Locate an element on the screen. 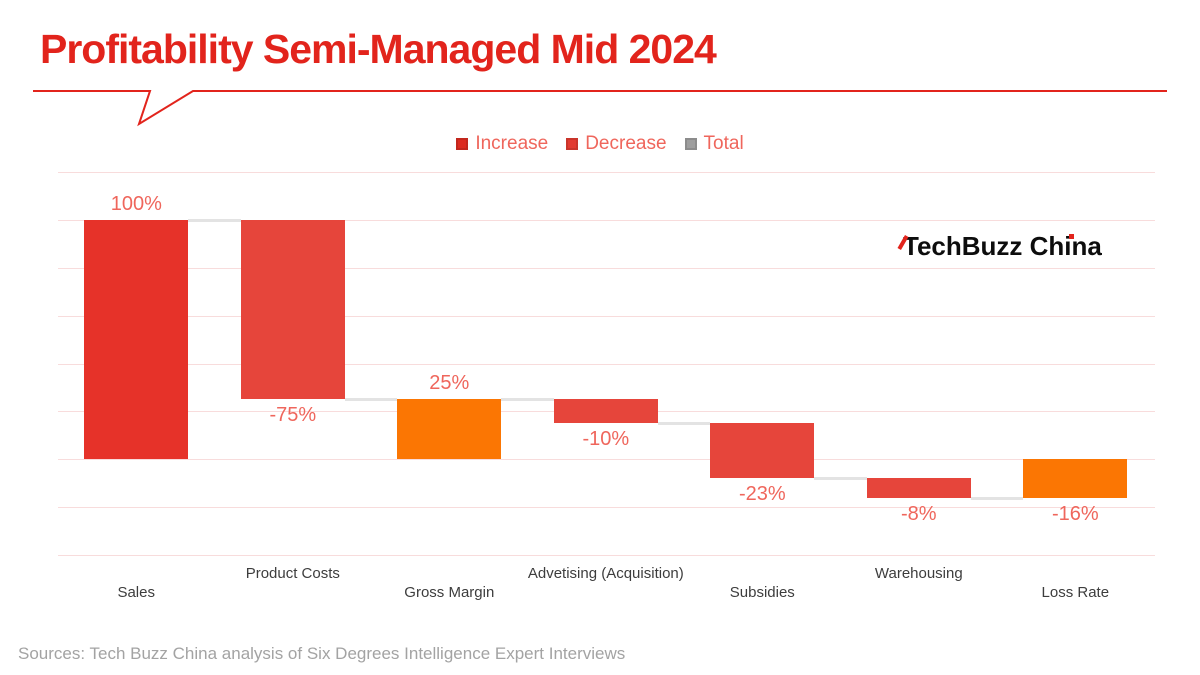  chart-legend: Increase Decrease Total is located at coordinates (600, 144).